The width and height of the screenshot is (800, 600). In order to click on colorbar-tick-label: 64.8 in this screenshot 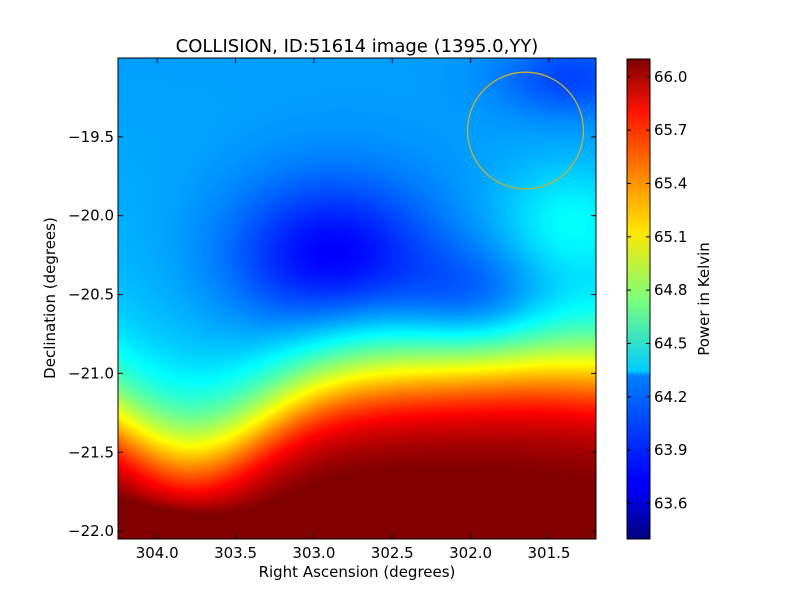, I will do `click(670, 290)`.